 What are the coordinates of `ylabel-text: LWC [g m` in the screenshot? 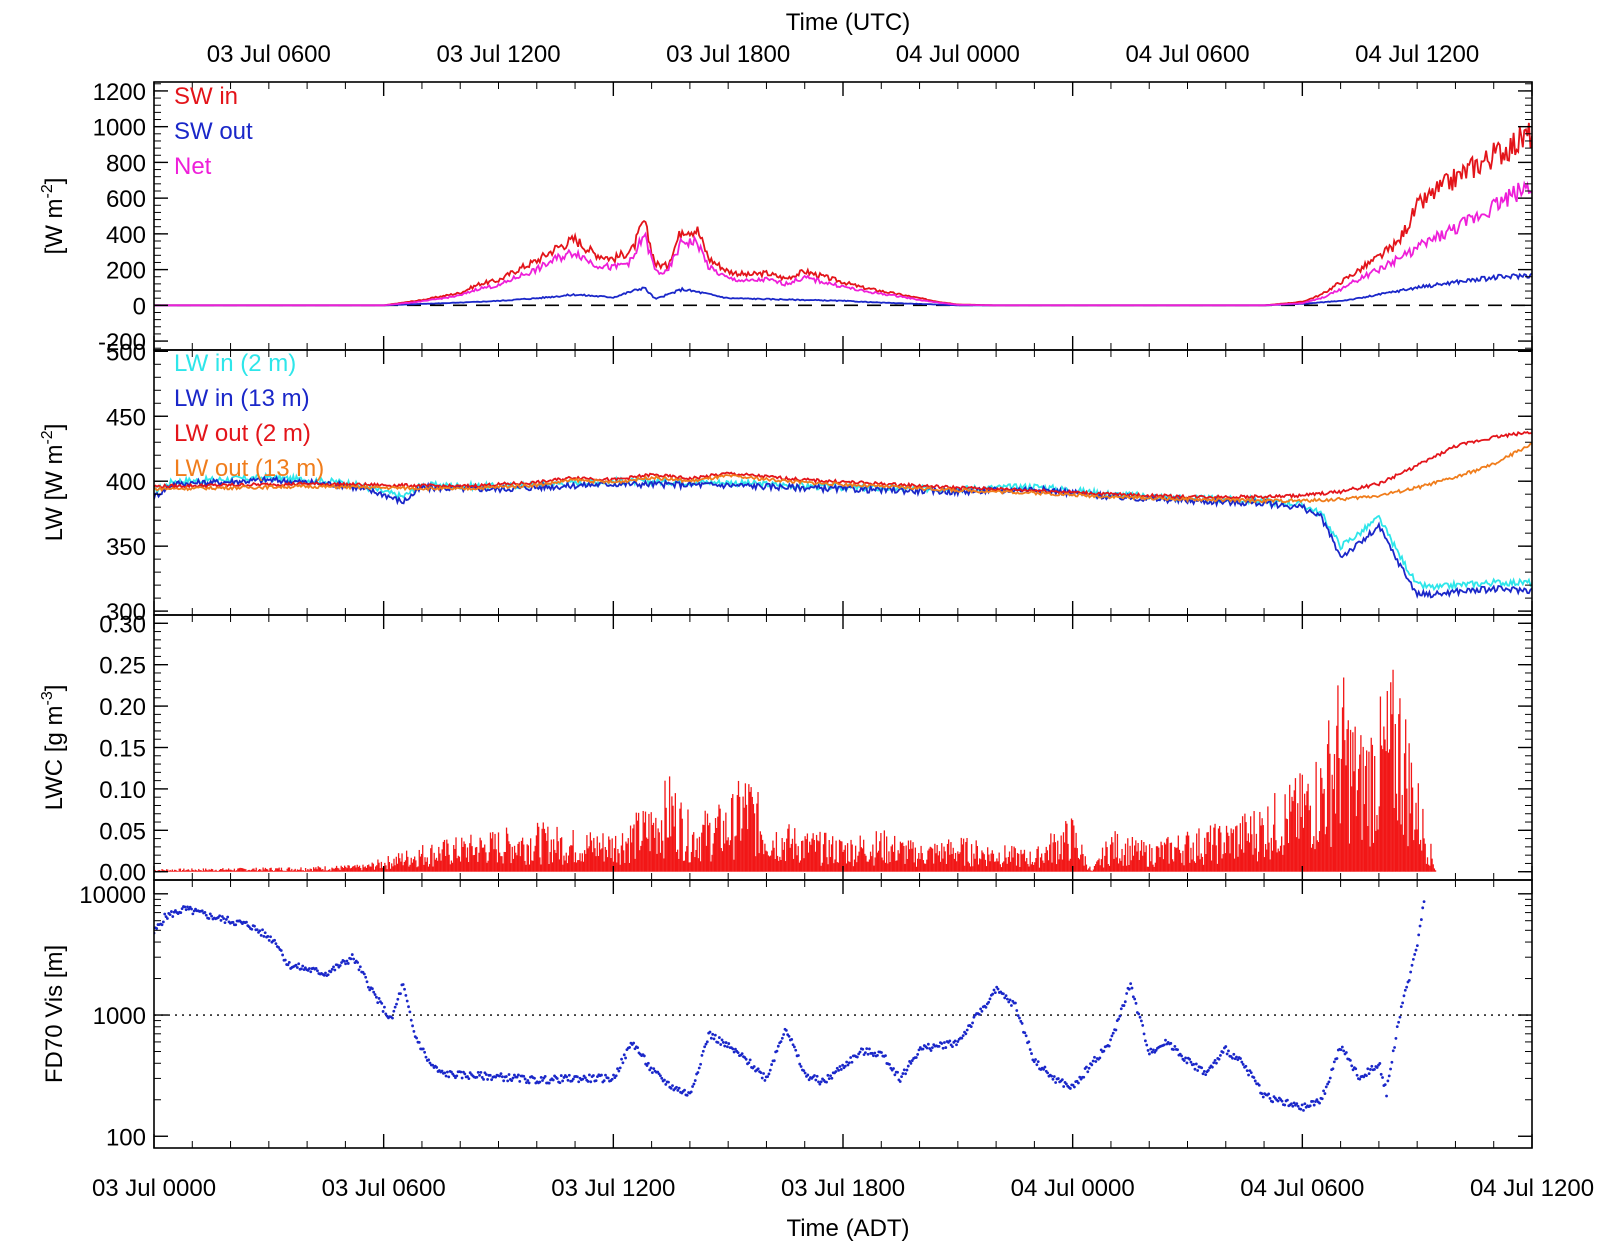 It's located at (54, 758).